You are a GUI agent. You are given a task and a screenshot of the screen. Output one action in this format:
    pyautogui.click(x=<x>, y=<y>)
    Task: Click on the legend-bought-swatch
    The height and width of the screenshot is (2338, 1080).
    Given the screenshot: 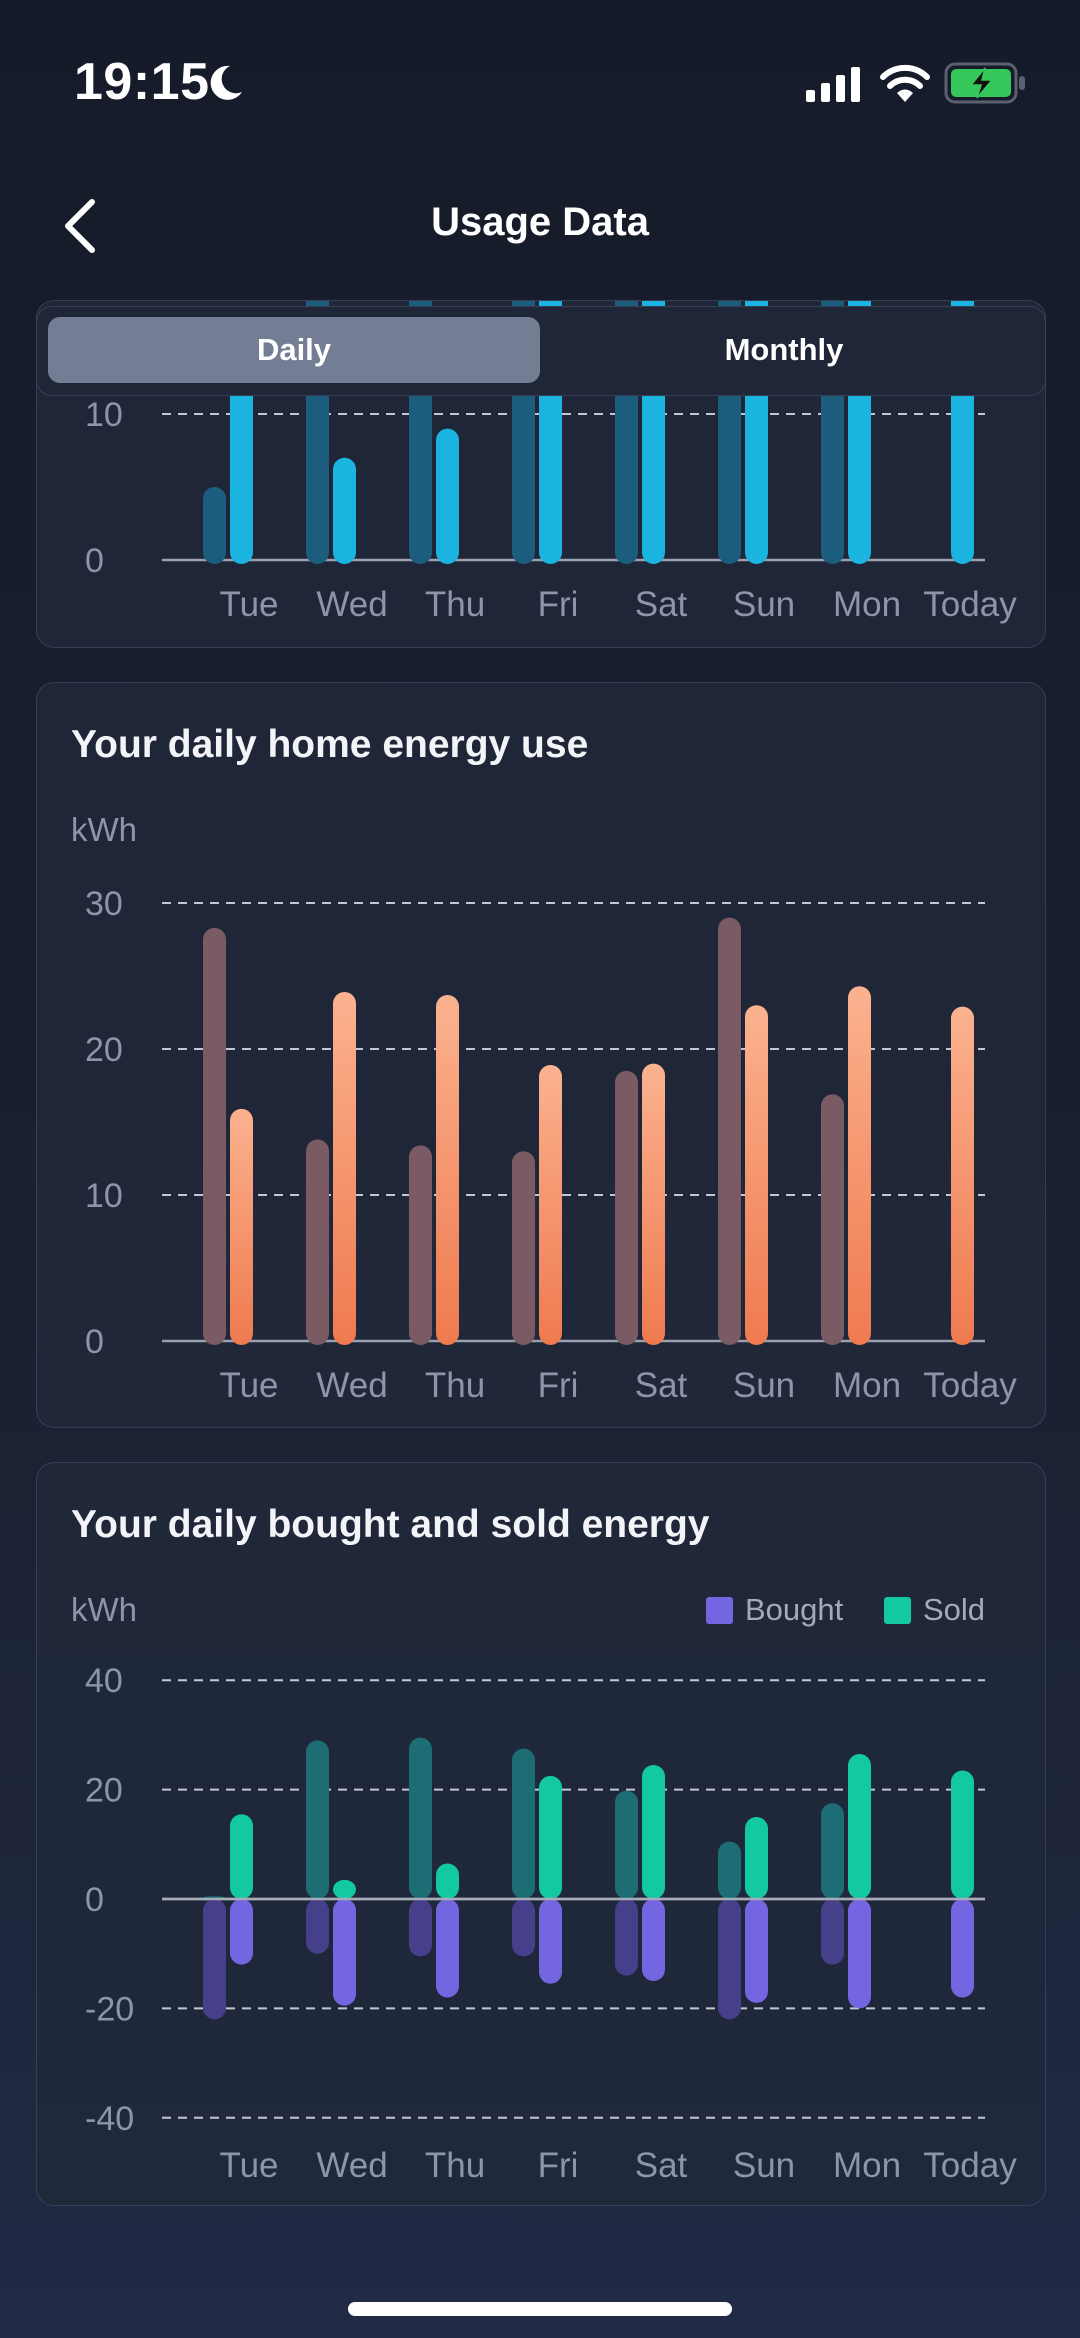 What is the action you would take?
    pyautogui.click(x=719, y=1610)
    